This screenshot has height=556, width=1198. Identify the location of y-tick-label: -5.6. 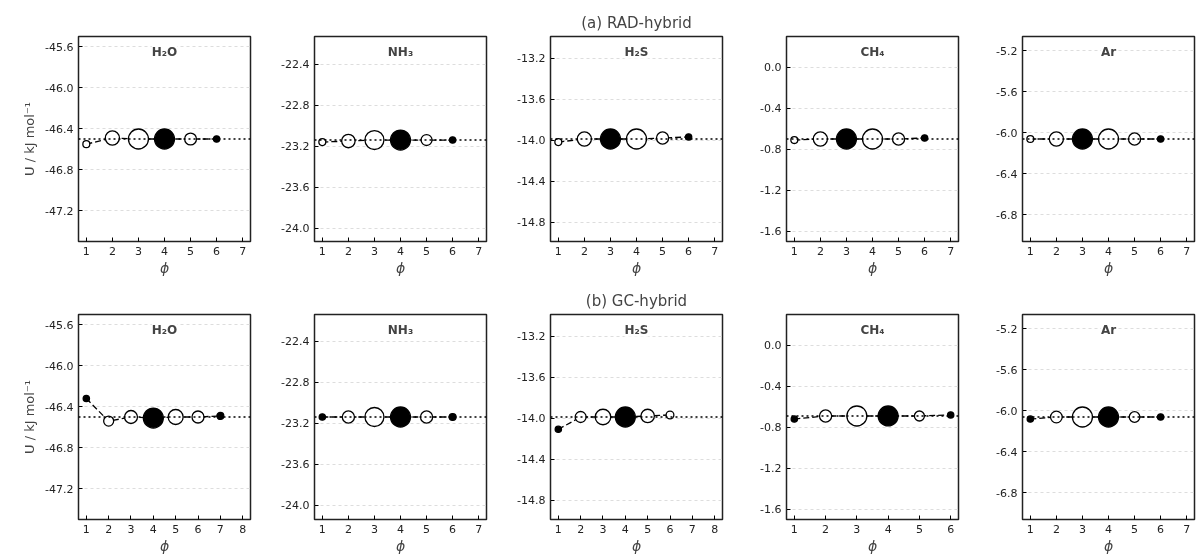
(1007, 370).